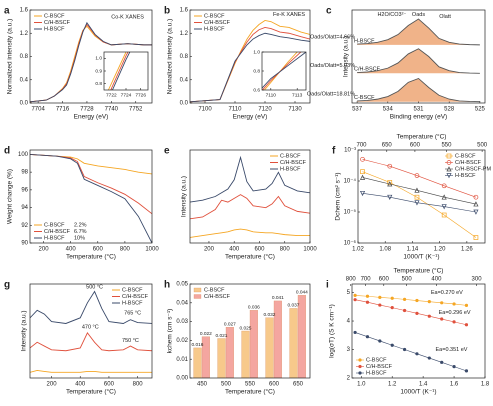 The height and width of the screenshot is (406, 493). What do you see at coordinates (367, 70) in the screenshot?
I see `series-label: C/H-BSCF` at bounding box center [367, 70].